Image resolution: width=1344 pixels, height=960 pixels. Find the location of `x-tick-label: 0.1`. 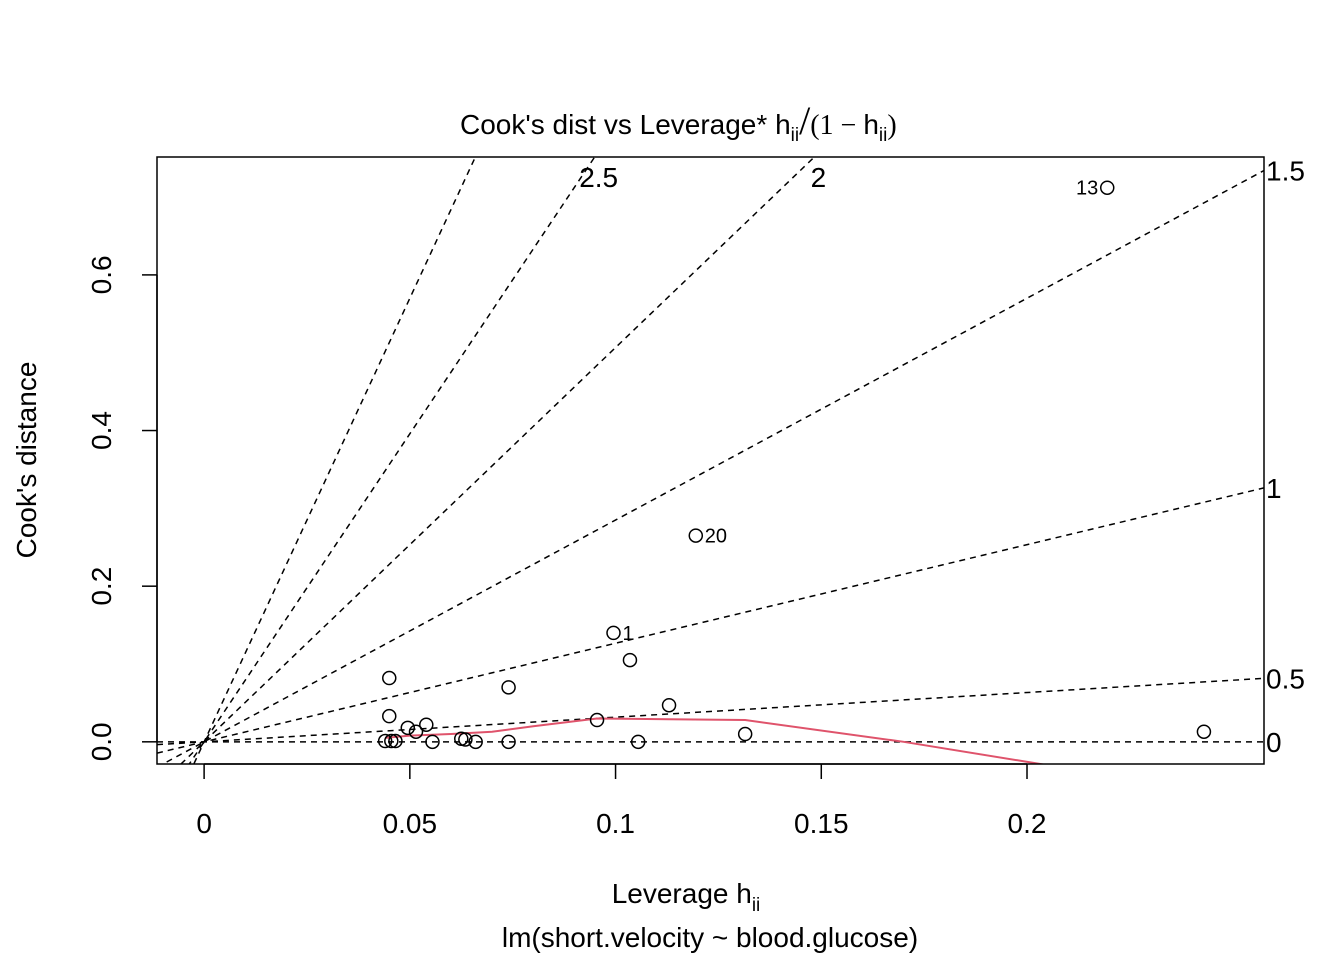

x-tick-label: 0.1 is located at coordinates (615, 823).